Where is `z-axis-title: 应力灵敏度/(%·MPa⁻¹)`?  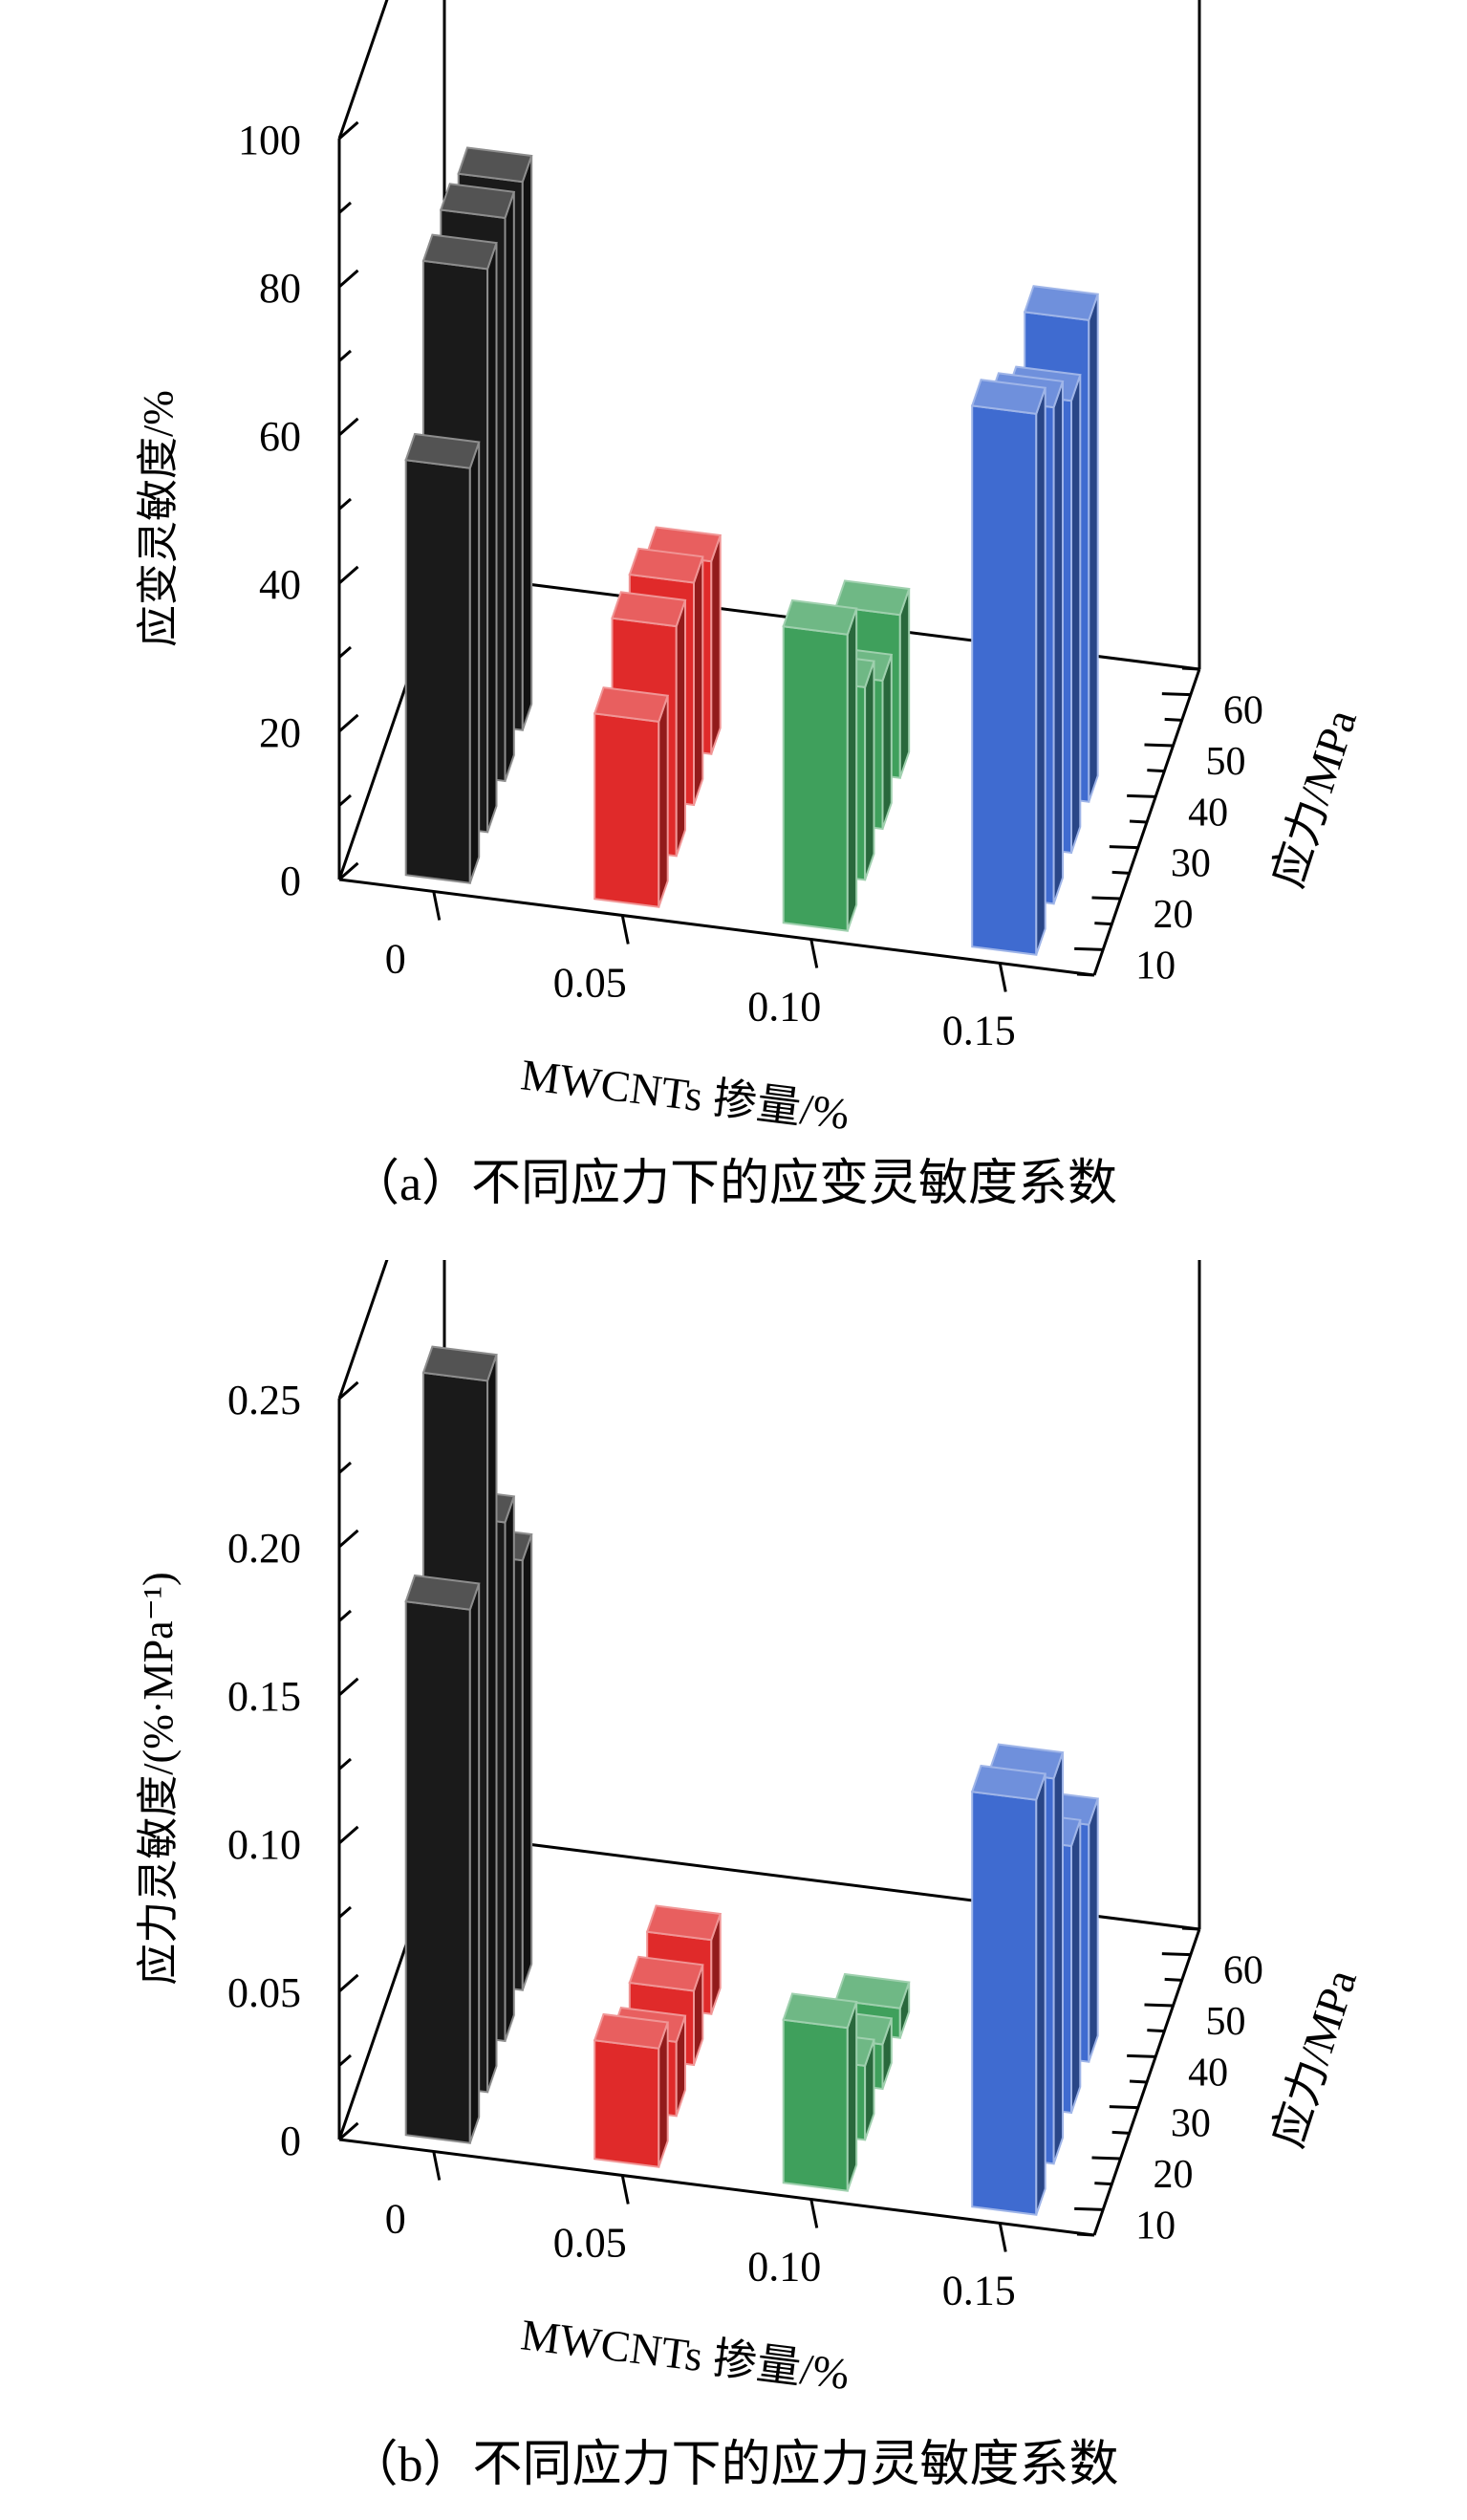
z-axis-title: 应力灵敏度/(%·MPa⁻¹) is located at coordinates (158, 1779).